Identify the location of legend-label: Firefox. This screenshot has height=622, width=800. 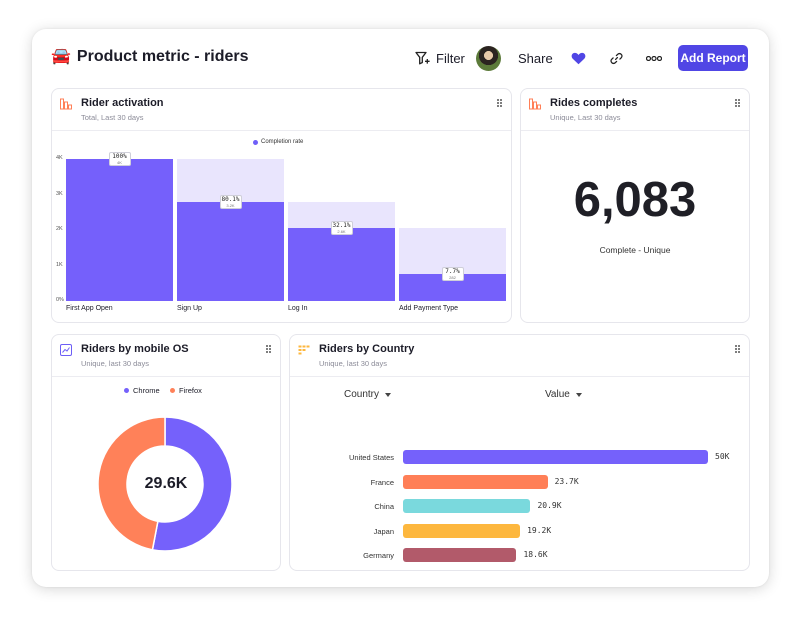
(190, 390).